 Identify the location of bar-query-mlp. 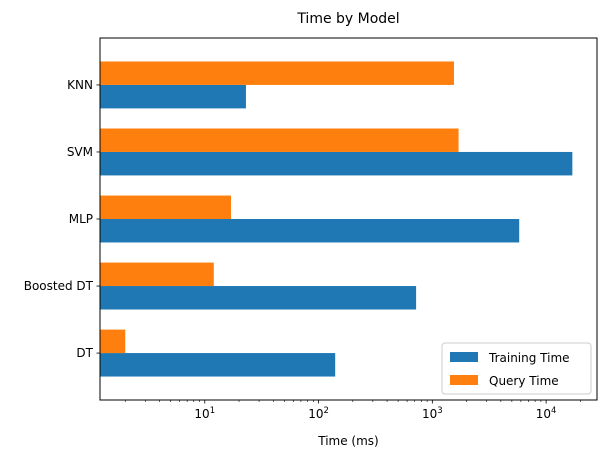
(165, 207).